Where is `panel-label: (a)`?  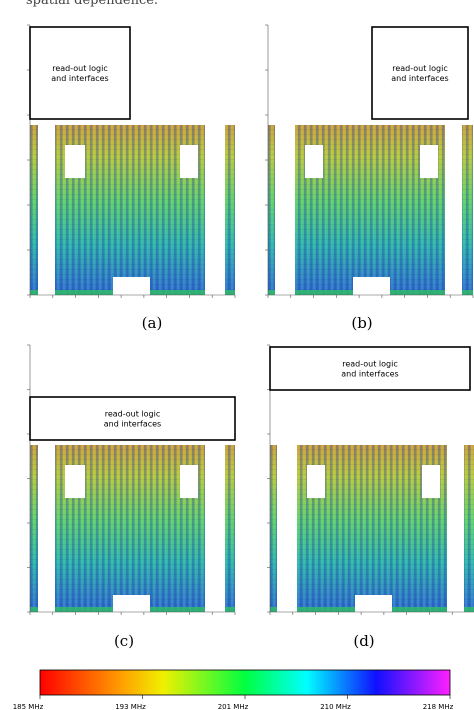
panel-label: (a) is located at coordinates (152, 323).